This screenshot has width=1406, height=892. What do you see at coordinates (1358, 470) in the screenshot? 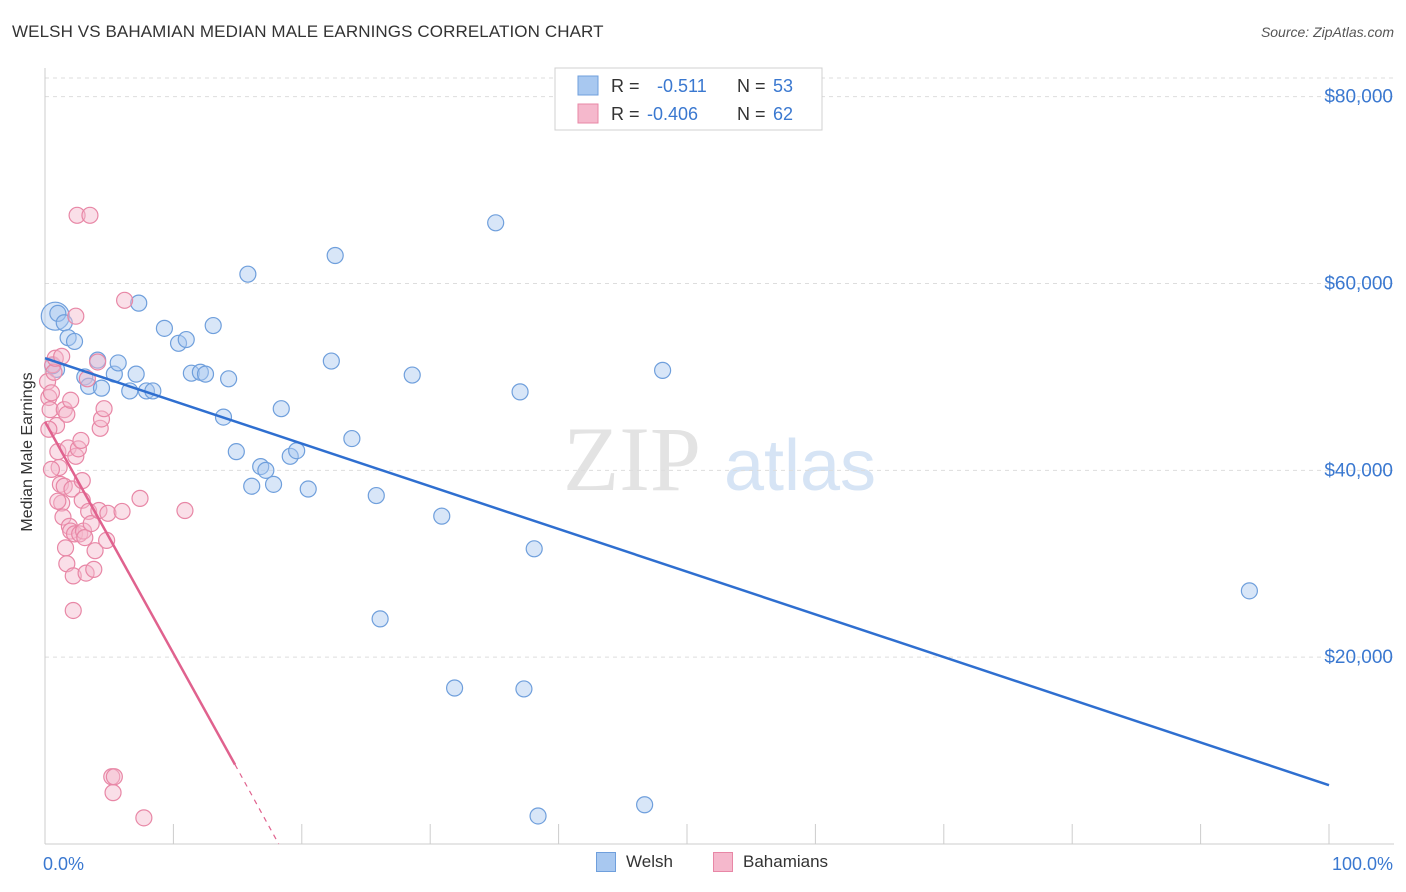
I see `y-tick-label: $40,000` at bounding box center [1358, 470].